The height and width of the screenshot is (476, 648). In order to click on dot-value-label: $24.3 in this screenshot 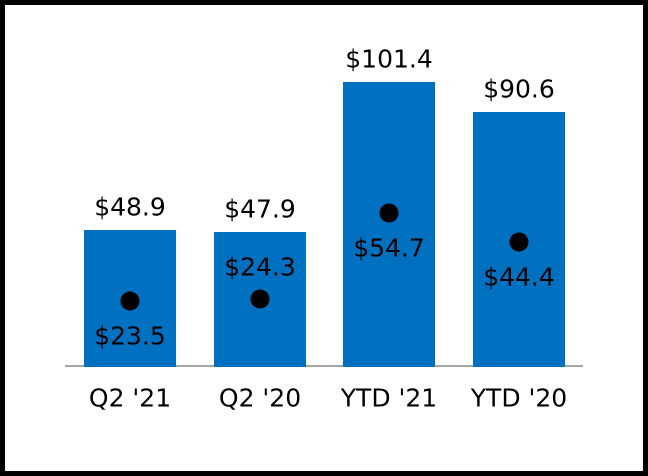, I will do `click(260, 267)`.